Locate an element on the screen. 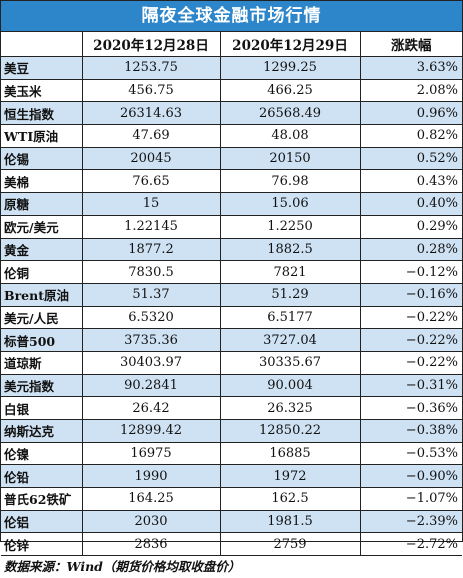 Image resolution: width=463 pixels, height=578 pixels. price-date-2: 1882.5 is located at coordinates (290, 249).